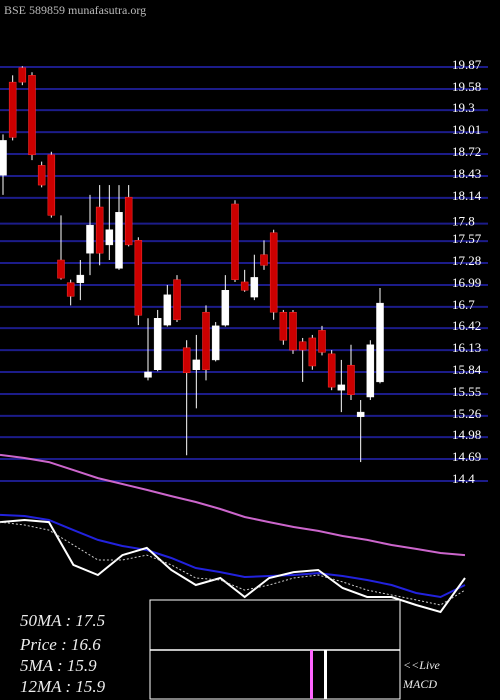 The height and width of the screenshot is (700, 500). I want to click on readout: 50MA : 17.5, so click(62, 620).